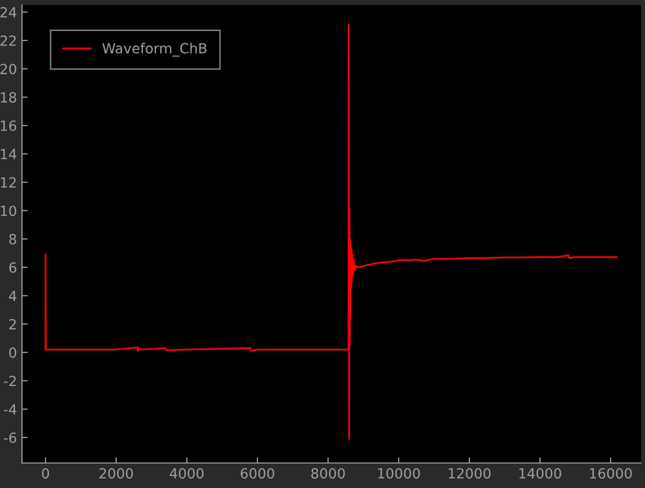 The height and width of the screenshot is (488, 645). What do you see at coordinates (8, 69) in the screenshot?
I see `y-tick-label: 20` at bounding box center [8, 69].